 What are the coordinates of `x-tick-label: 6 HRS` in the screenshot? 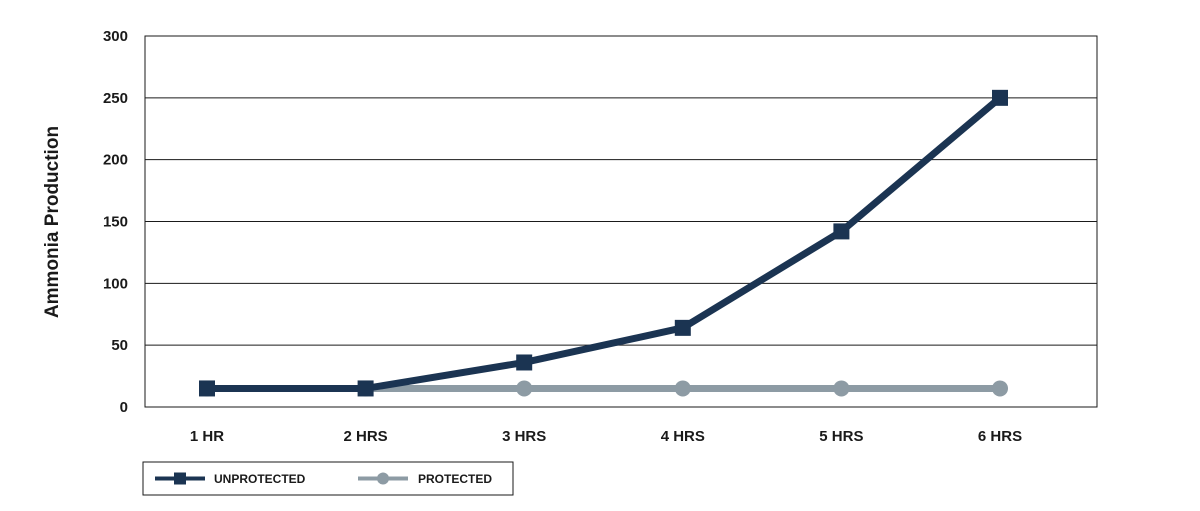 It's located at (1000, 436).